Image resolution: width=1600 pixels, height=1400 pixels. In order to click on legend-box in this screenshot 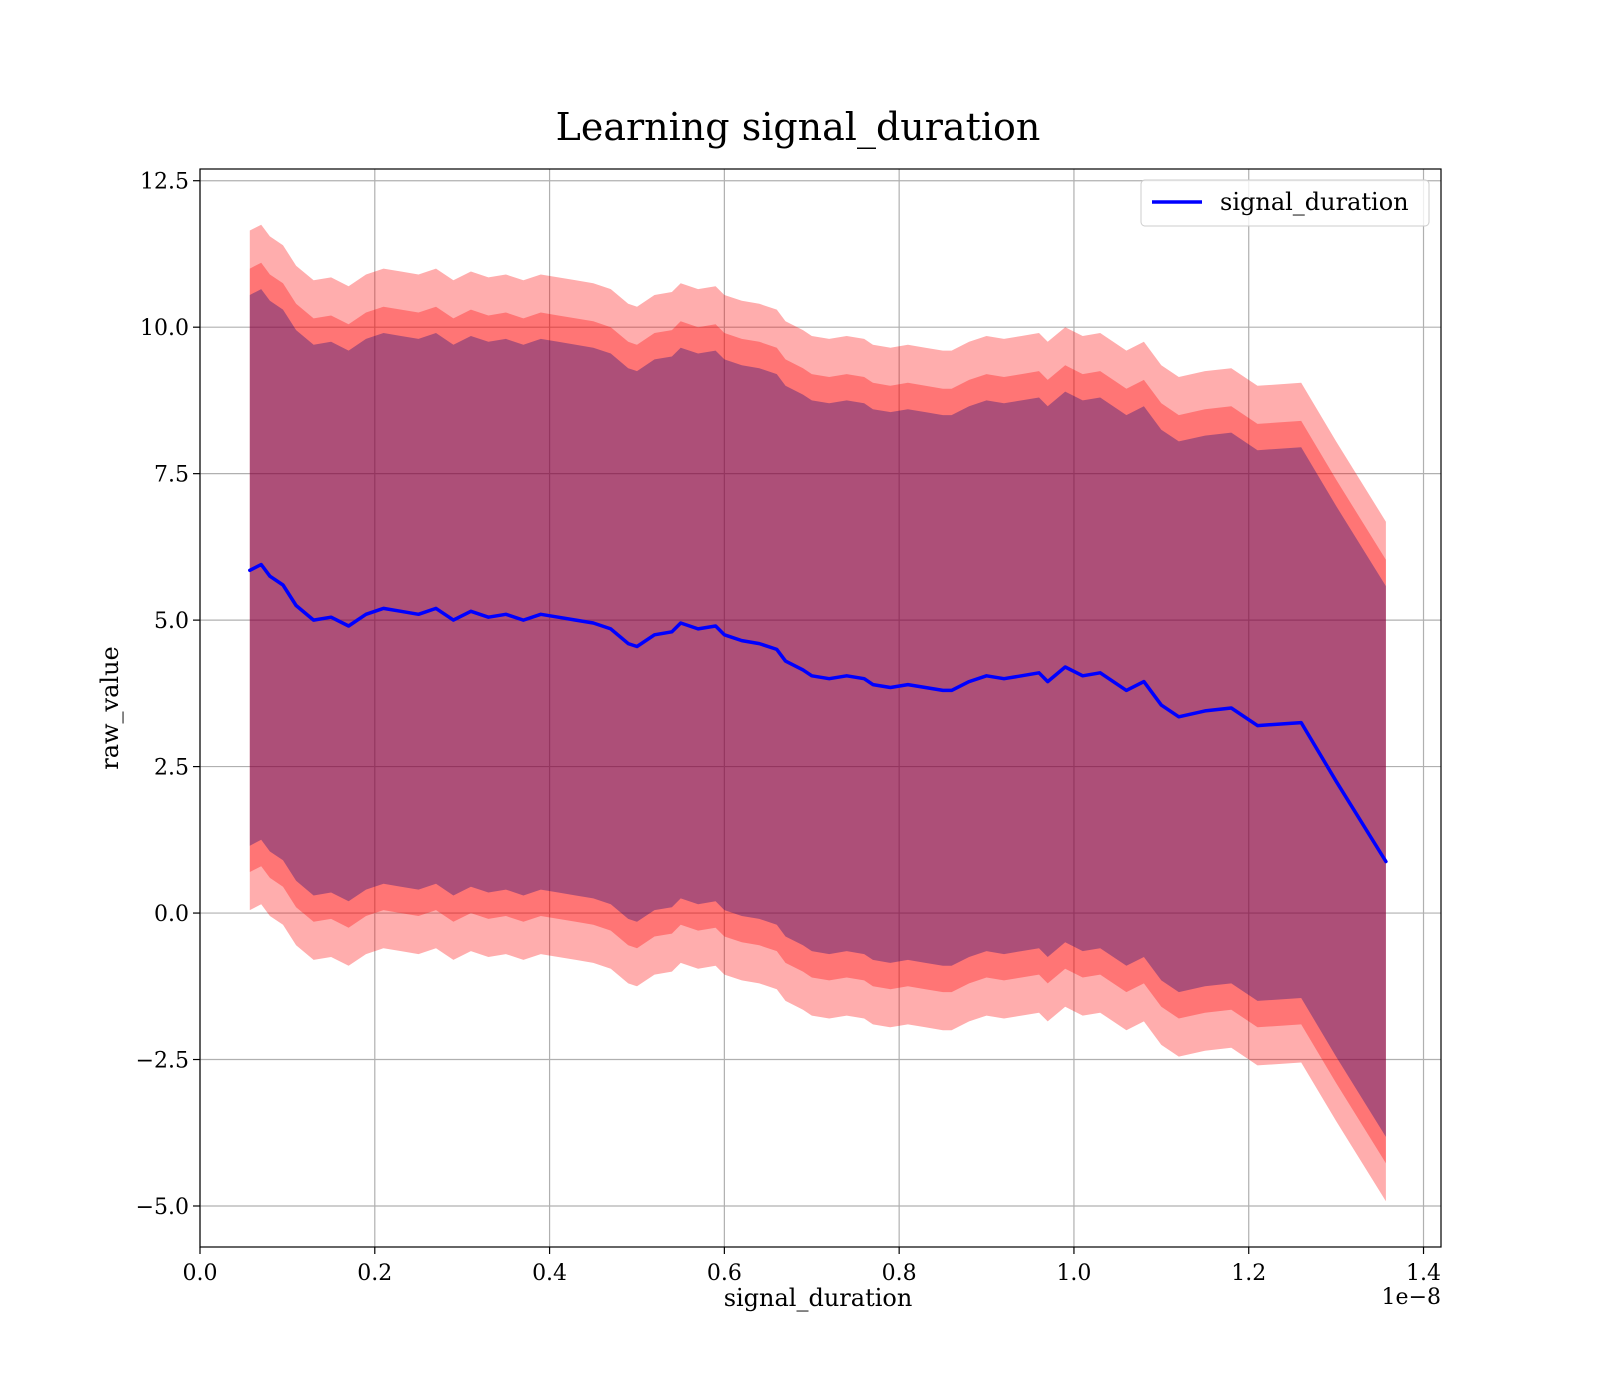, I will do `click(1285, 203)`.